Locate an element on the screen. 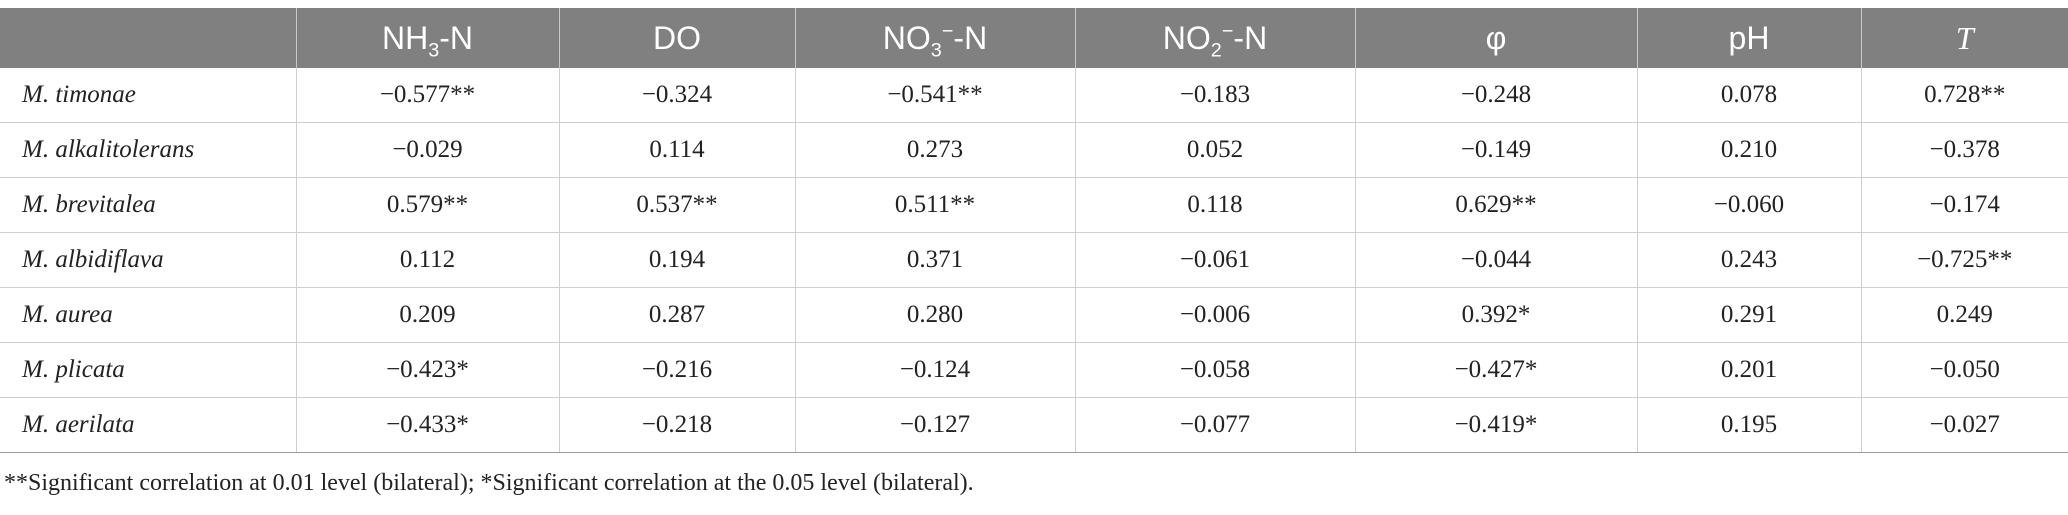  correlation-value-cell: 0.118 is located at coordinates (1215, 205).